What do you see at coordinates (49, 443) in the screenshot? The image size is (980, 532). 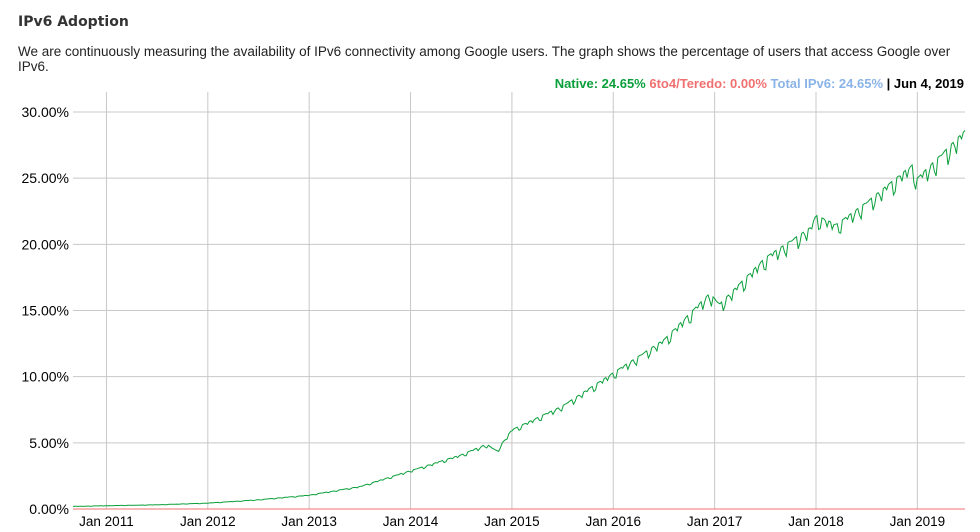 I see `y-tick-label: 5.00%` at bounding box center [49, 443].